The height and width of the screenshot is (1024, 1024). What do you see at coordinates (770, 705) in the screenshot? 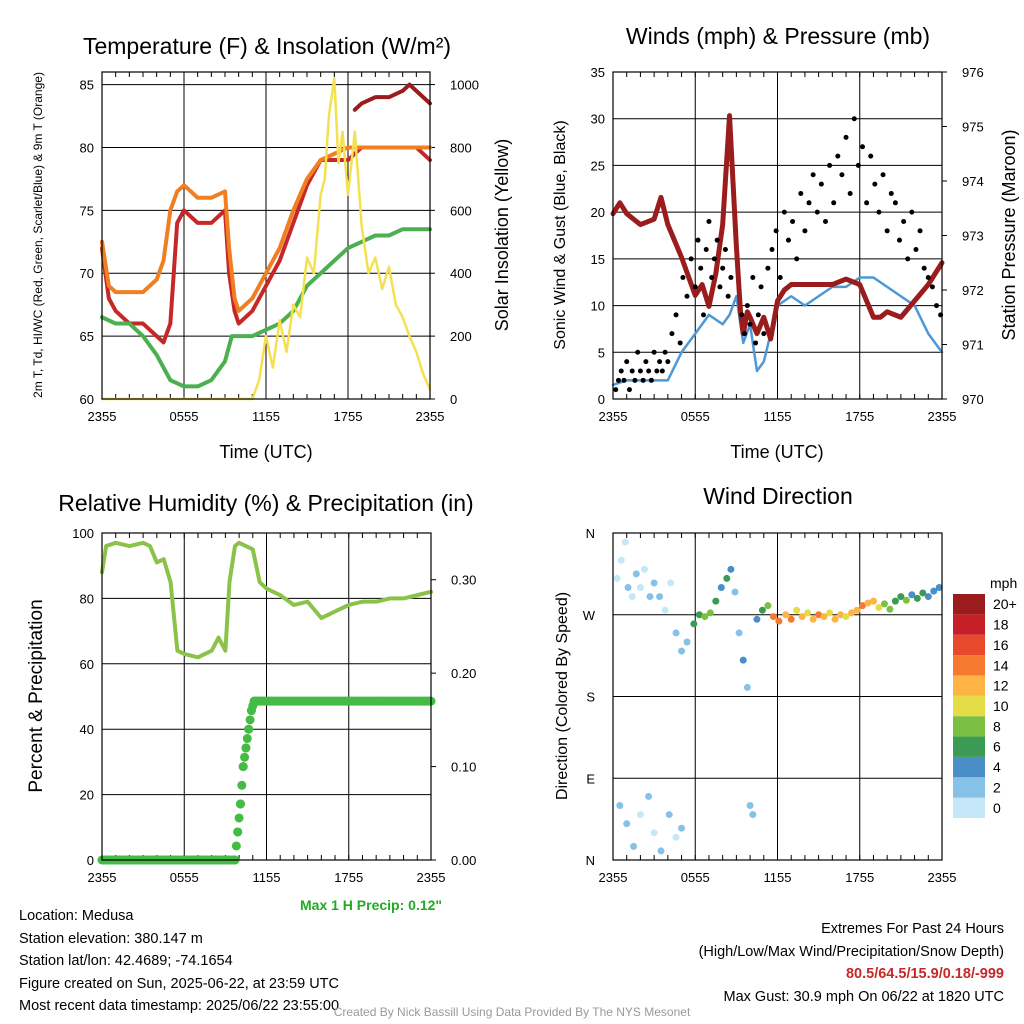
I see `direction-plot: 2355 0555 1155 1755 2355 N E S W N` at bounding box center [770, 705].